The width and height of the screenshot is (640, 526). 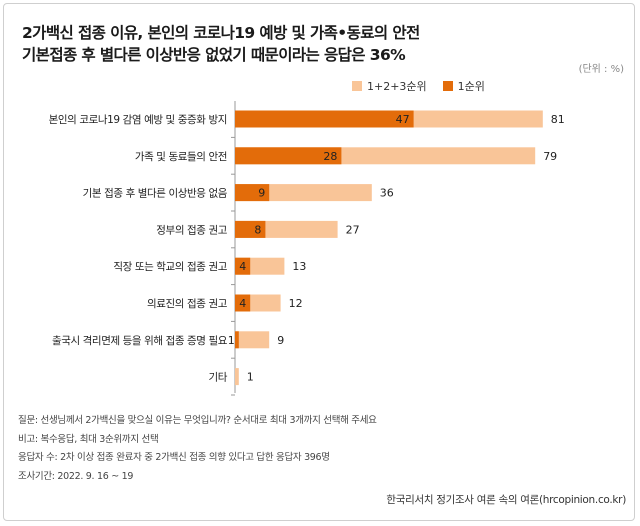 What do you see at coordinates (214, 55) in the screenshot?
I see `title-line-2: 기본접종 후 별다른 이상반응 없었기 때문이라는 응답은 36%` at bounding box center [214, 55].